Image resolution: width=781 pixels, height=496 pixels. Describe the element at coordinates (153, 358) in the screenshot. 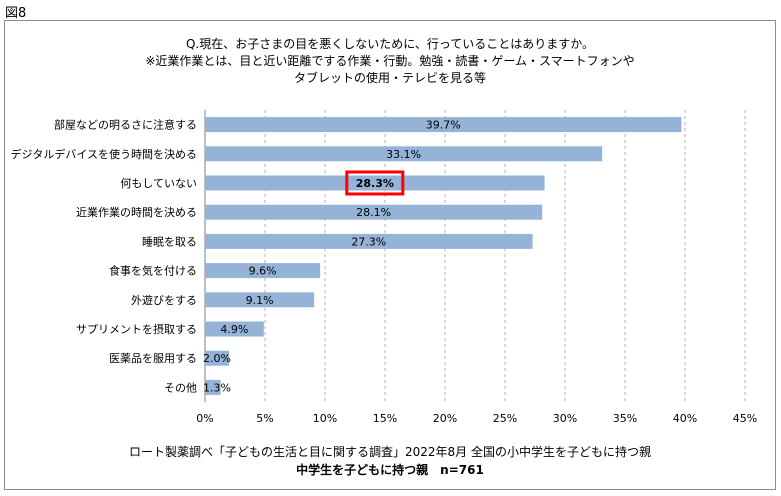

I see `category-label: 医薬品を服用する` at that location.